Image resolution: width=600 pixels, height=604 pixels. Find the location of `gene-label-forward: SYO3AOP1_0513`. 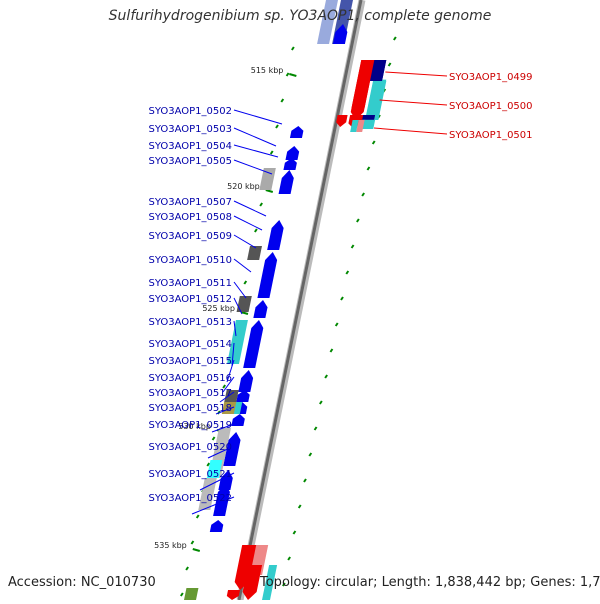

gene-label-forward: SYO3AOP1_0513 is located at coordinates (190, 322).